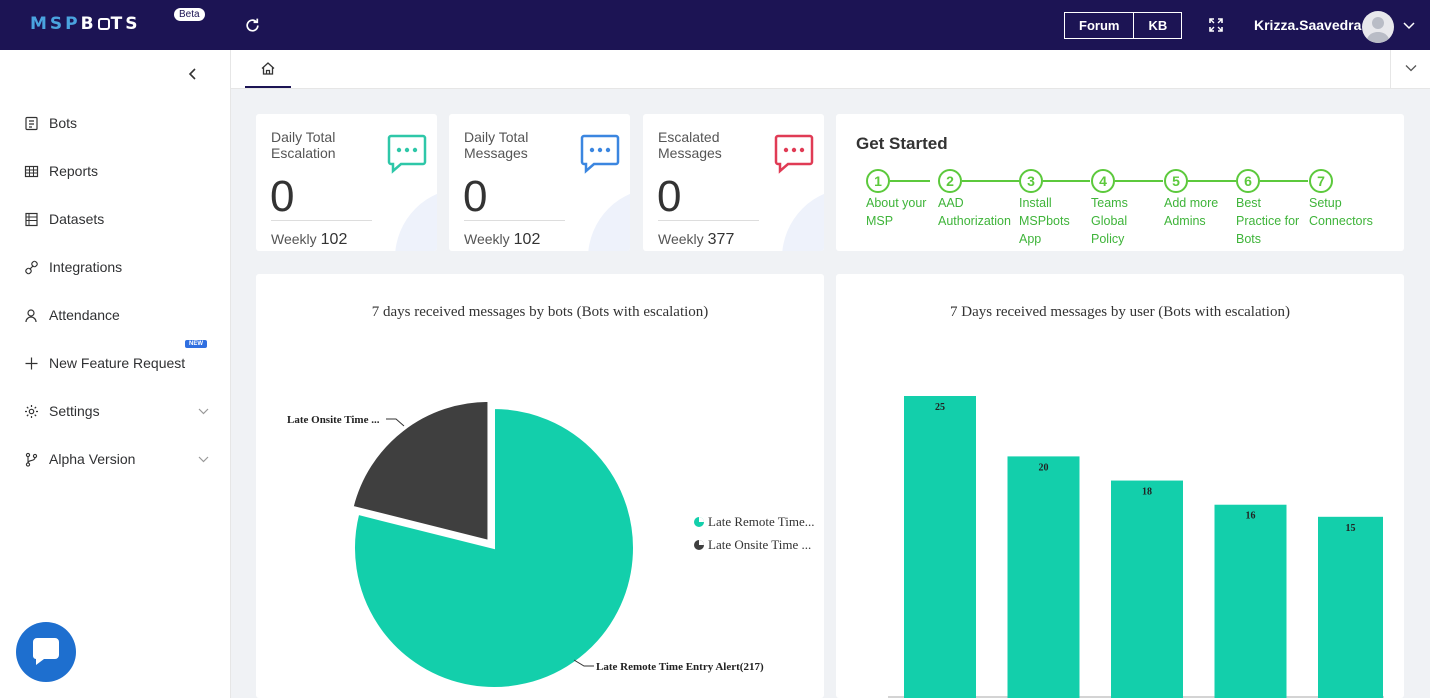  Describe the element at coordinates (74, 171) in the screenshot. I see `sidebar-item-label: Reports` at that location.